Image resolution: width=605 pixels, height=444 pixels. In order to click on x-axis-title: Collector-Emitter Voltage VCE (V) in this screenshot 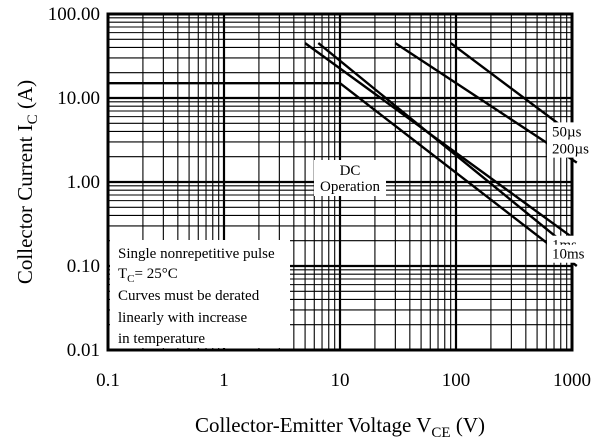, I will do `click(340, 427)`.